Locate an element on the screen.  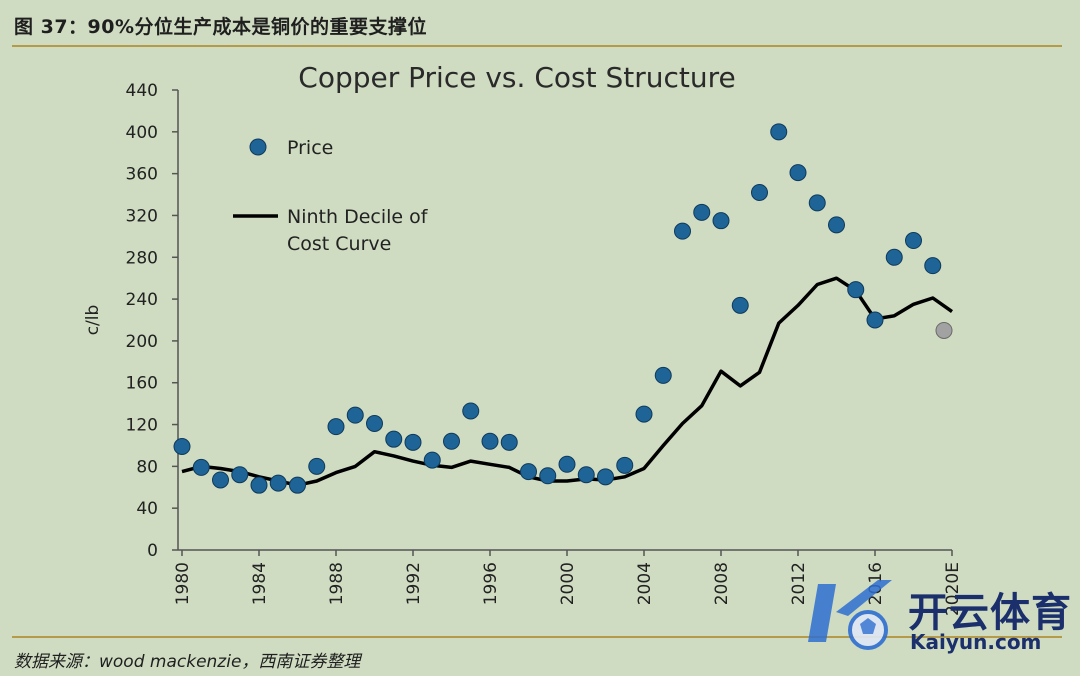
x-tick-label: 2020E is located at coordinates (953, 589).